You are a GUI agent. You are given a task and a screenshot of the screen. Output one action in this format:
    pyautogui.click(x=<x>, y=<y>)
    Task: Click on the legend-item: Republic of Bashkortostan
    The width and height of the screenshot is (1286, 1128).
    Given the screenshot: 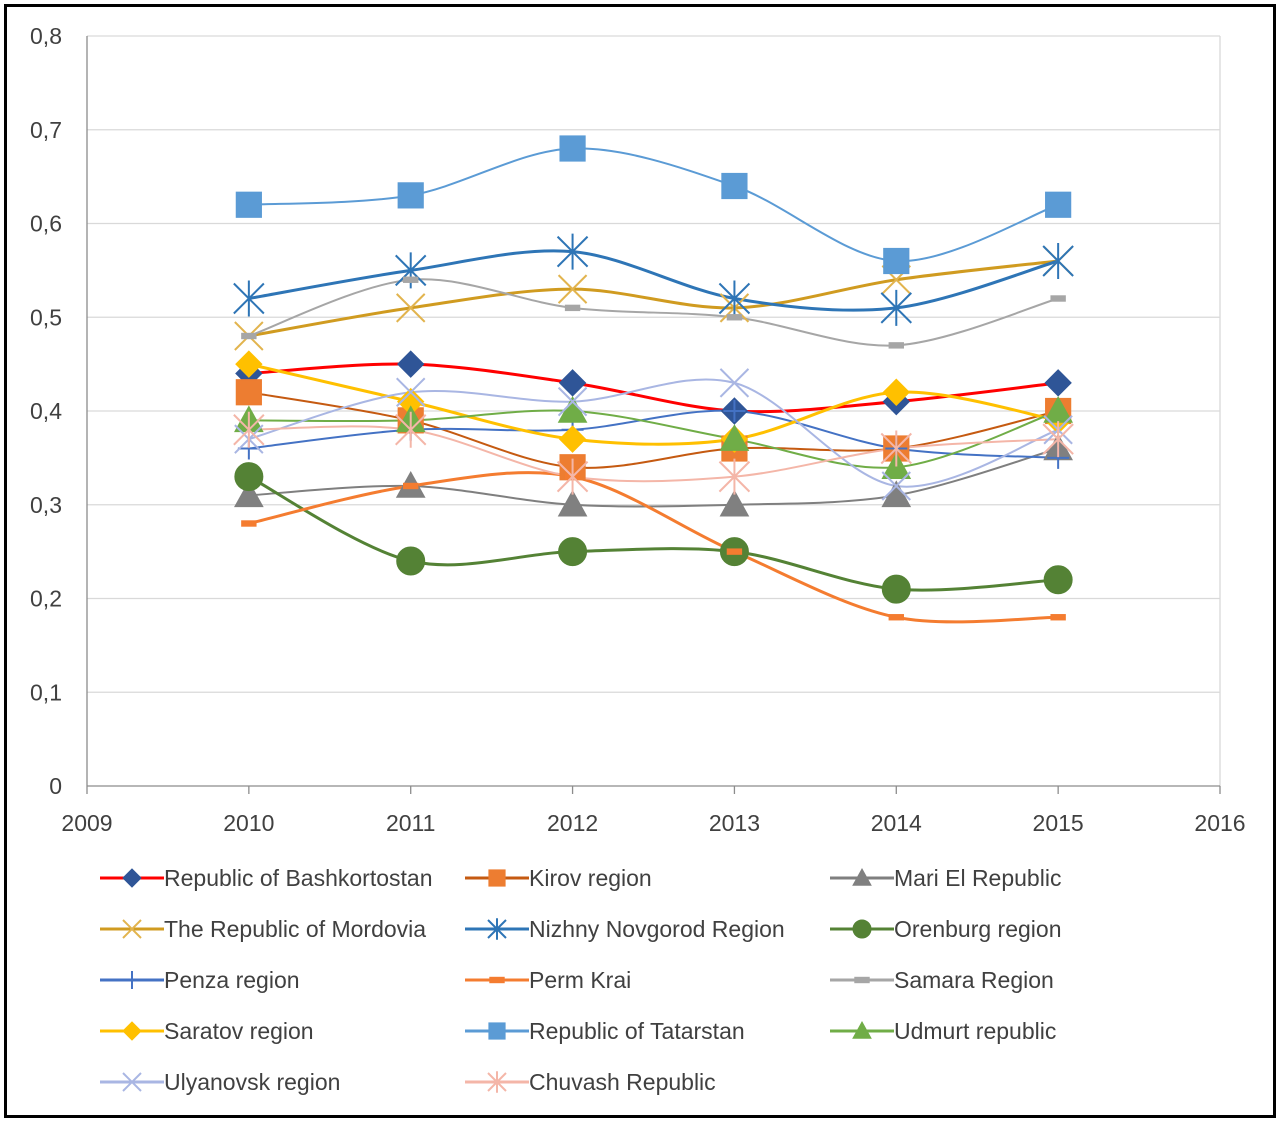 What is the action you would take?
    pyautogui.click(x=266, y=878)
    